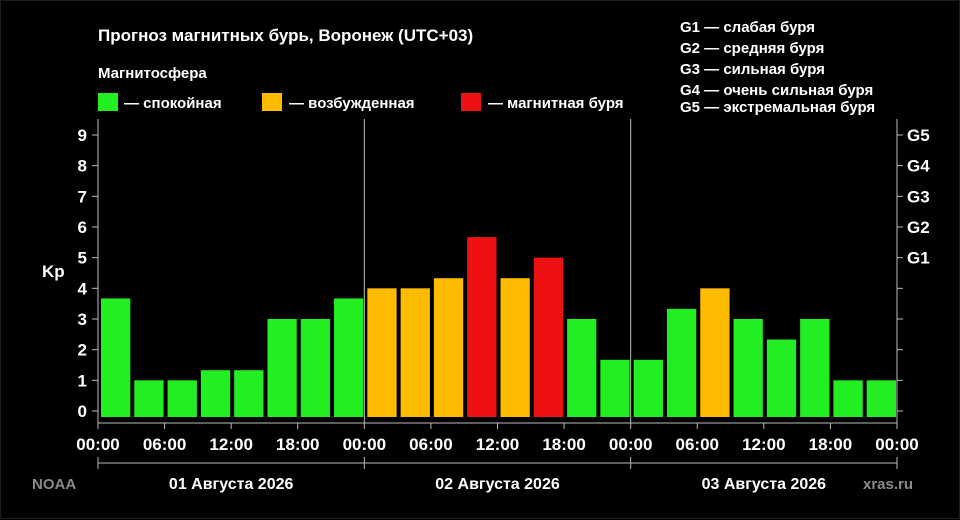 The height and width of the screenshot is (520, 960). What do you see at coordinates (82, 258) in the screenshot?
I see `y-tick-label: 5` at bounding box center [82, 258].